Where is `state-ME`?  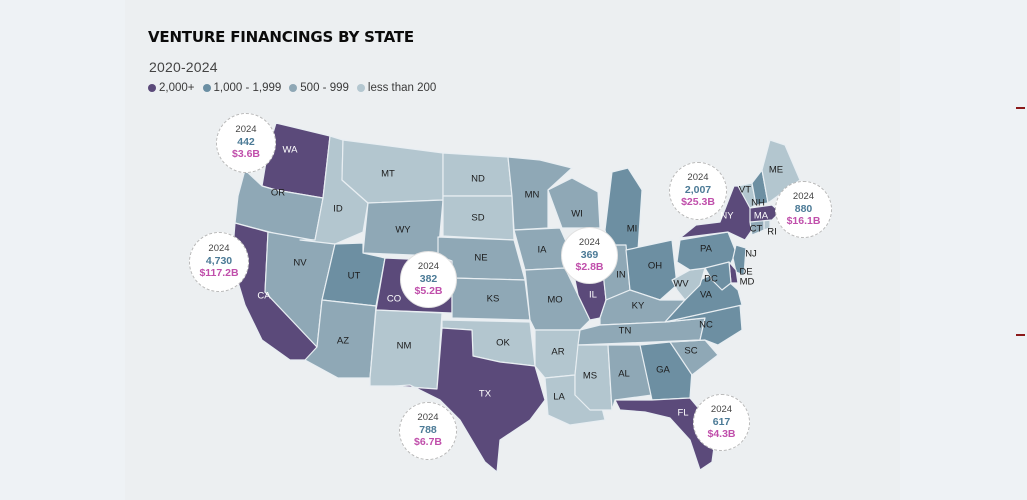
state-ME is located at coordinates (781, 171).